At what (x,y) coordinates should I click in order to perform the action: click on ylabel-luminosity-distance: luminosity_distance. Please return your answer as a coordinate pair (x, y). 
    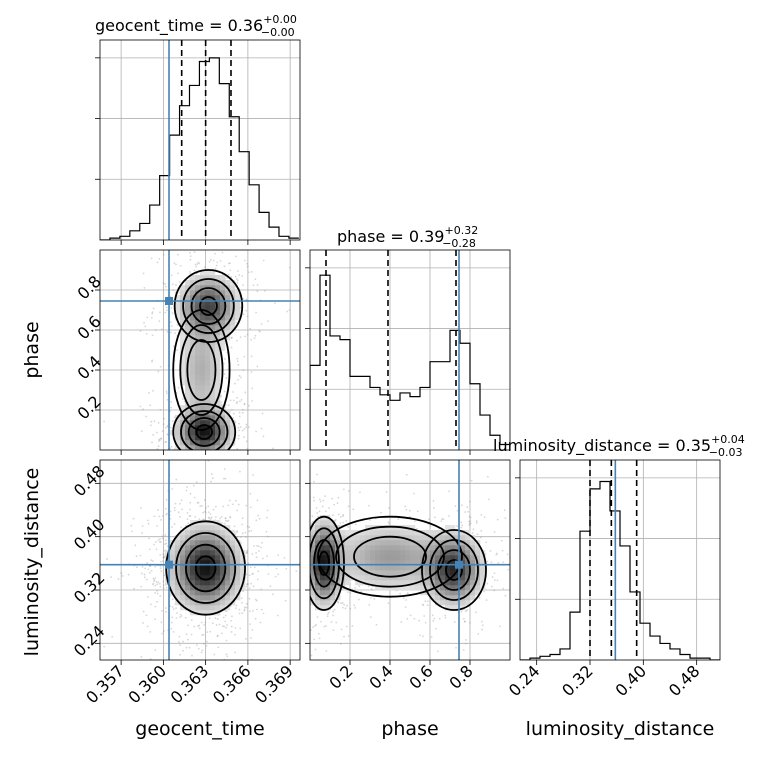
    Looking at the image, I should click on (32, 562).